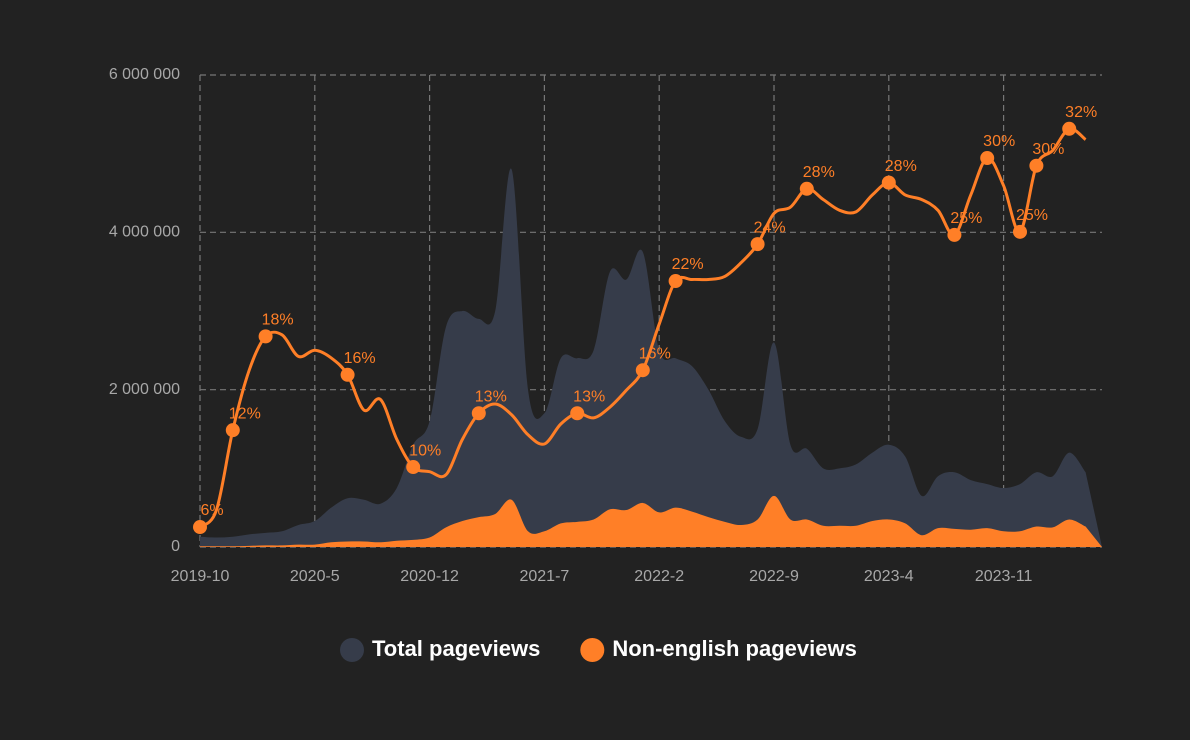 This screenshot has height=740, width=1190. Describe the element at coordinates (770, 227) in the screenshot. I see `value-label: 24%` at that location.